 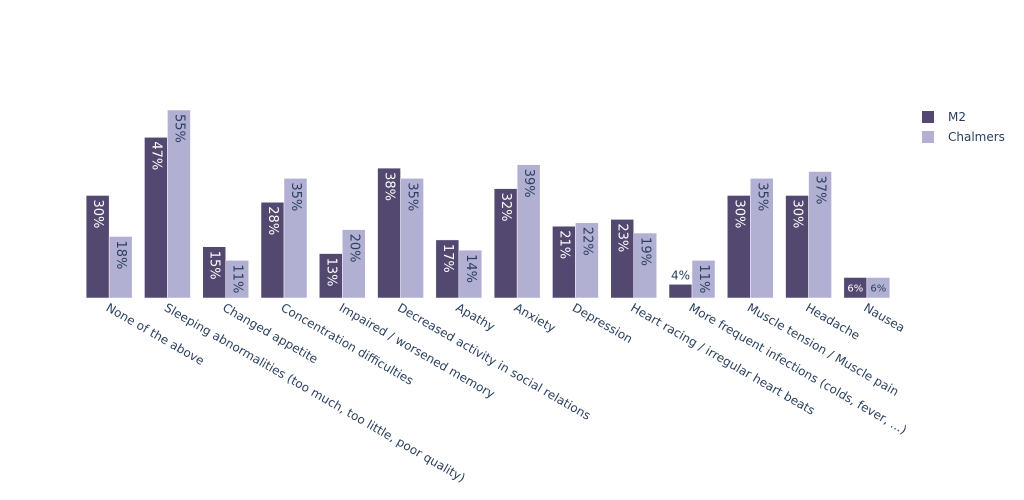 I want to click on data-label-m2-more-frequent-infections-colds-fever: 4%, so click(x=680, y=275).